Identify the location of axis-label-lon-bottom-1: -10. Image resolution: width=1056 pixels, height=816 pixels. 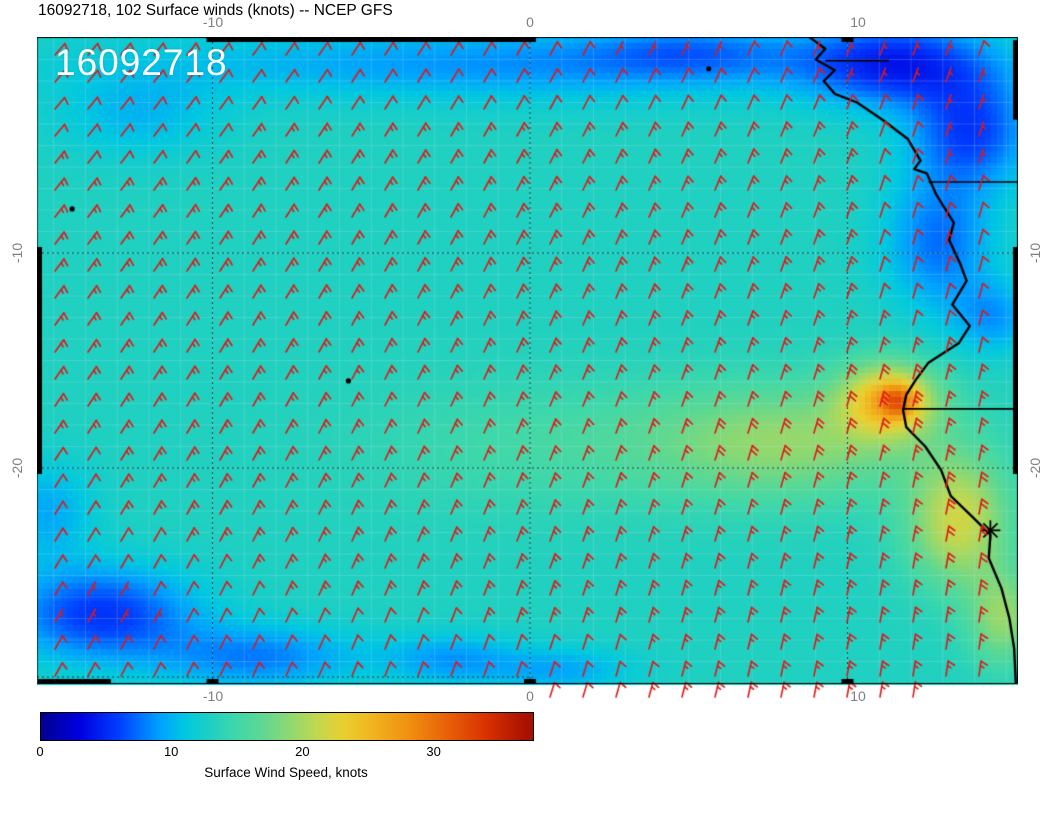
(213, 696).